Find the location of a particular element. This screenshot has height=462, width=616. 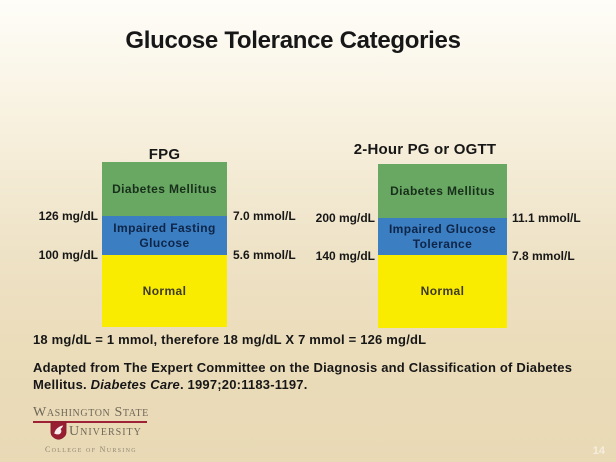

citation-journal: Diabetes Care is located at coordinates (135, 384).